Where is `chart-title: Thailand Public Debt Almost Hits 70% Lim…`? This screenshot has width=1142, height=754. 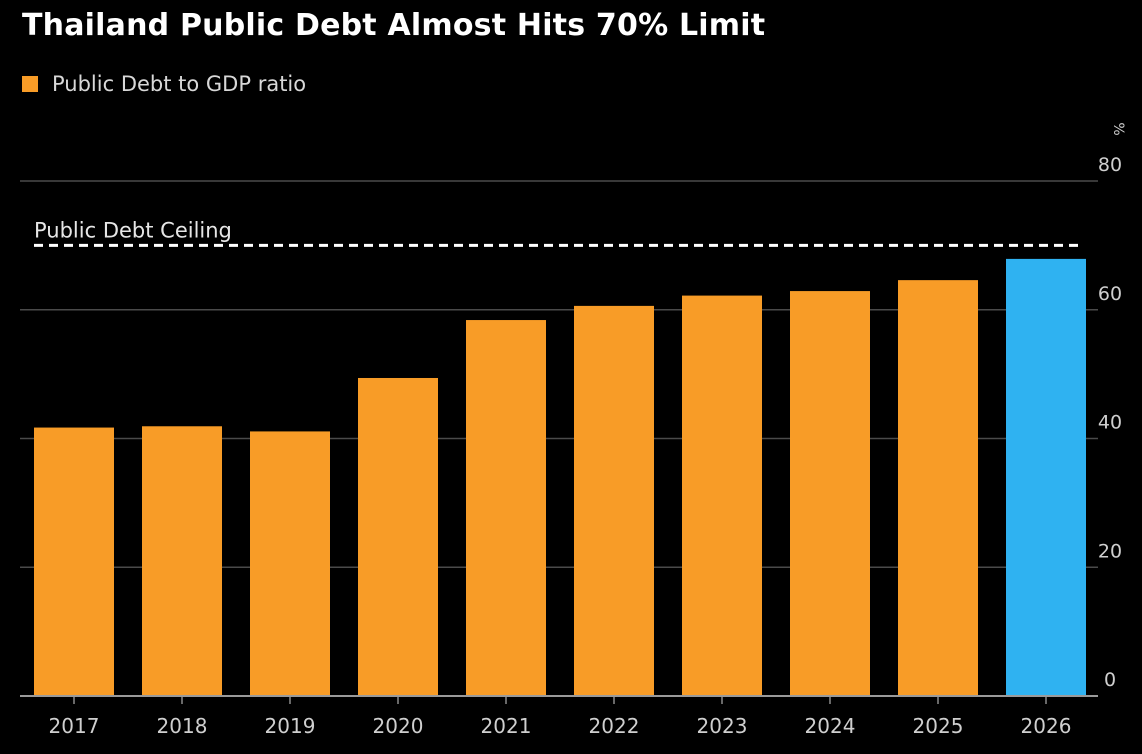 chart-title: Thailand Public Debt Almost Hits 70% Lim… is located at coordinates (394, 25).